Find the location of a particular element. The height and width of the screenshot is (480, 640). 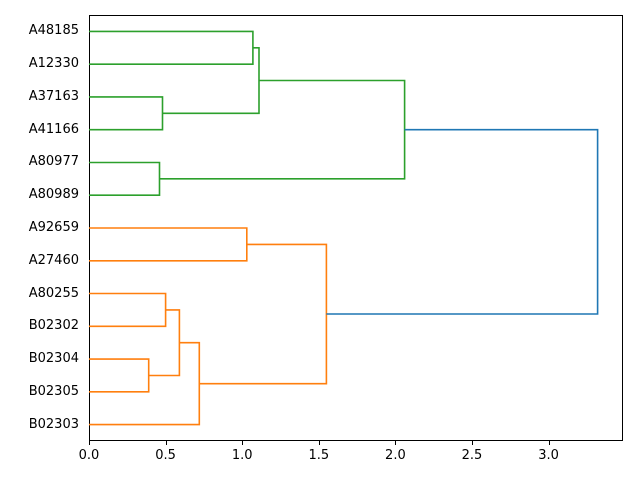

x-tick-label: 1.0 is located at coordinates (242, 455).